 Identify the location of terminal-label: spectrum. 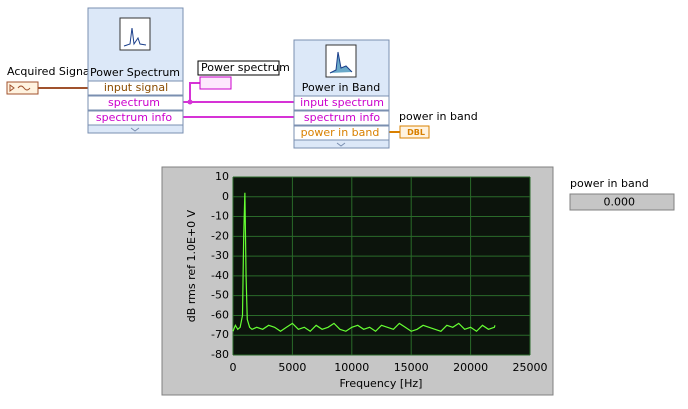
(134, 102).